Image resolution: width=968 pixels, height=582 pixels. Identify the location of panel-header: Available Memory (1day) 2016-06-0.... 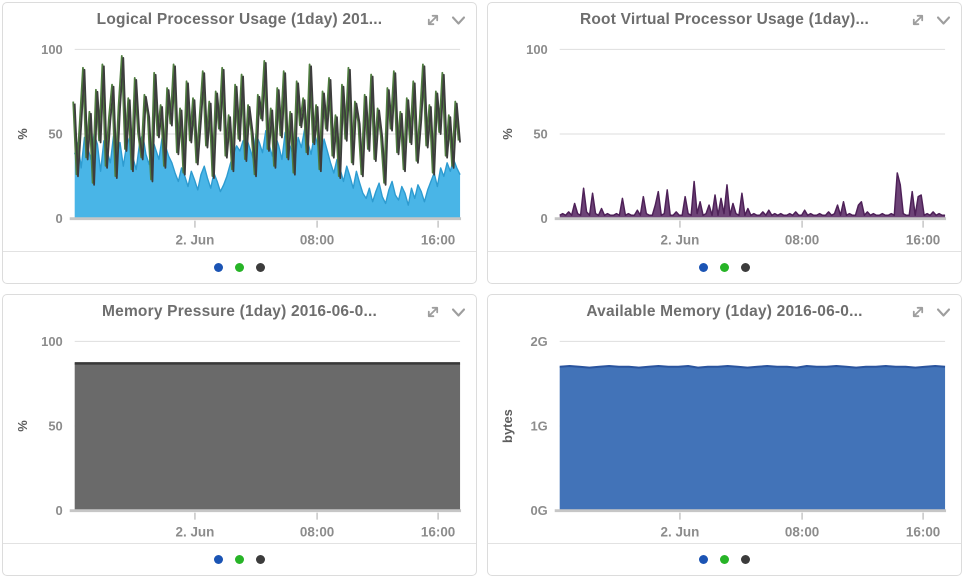
(724, 312).